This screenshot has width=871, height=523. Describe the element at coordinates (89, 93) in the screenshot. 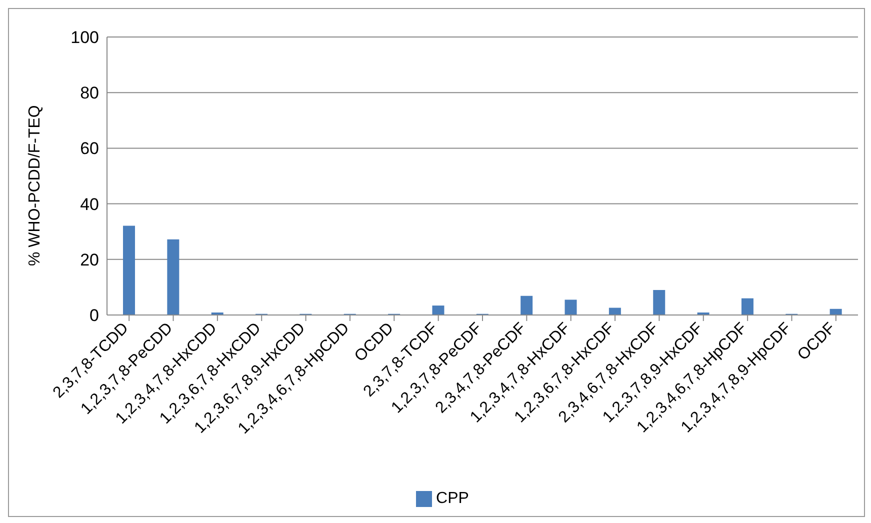

I see `y-tick-label: 80` at that location.